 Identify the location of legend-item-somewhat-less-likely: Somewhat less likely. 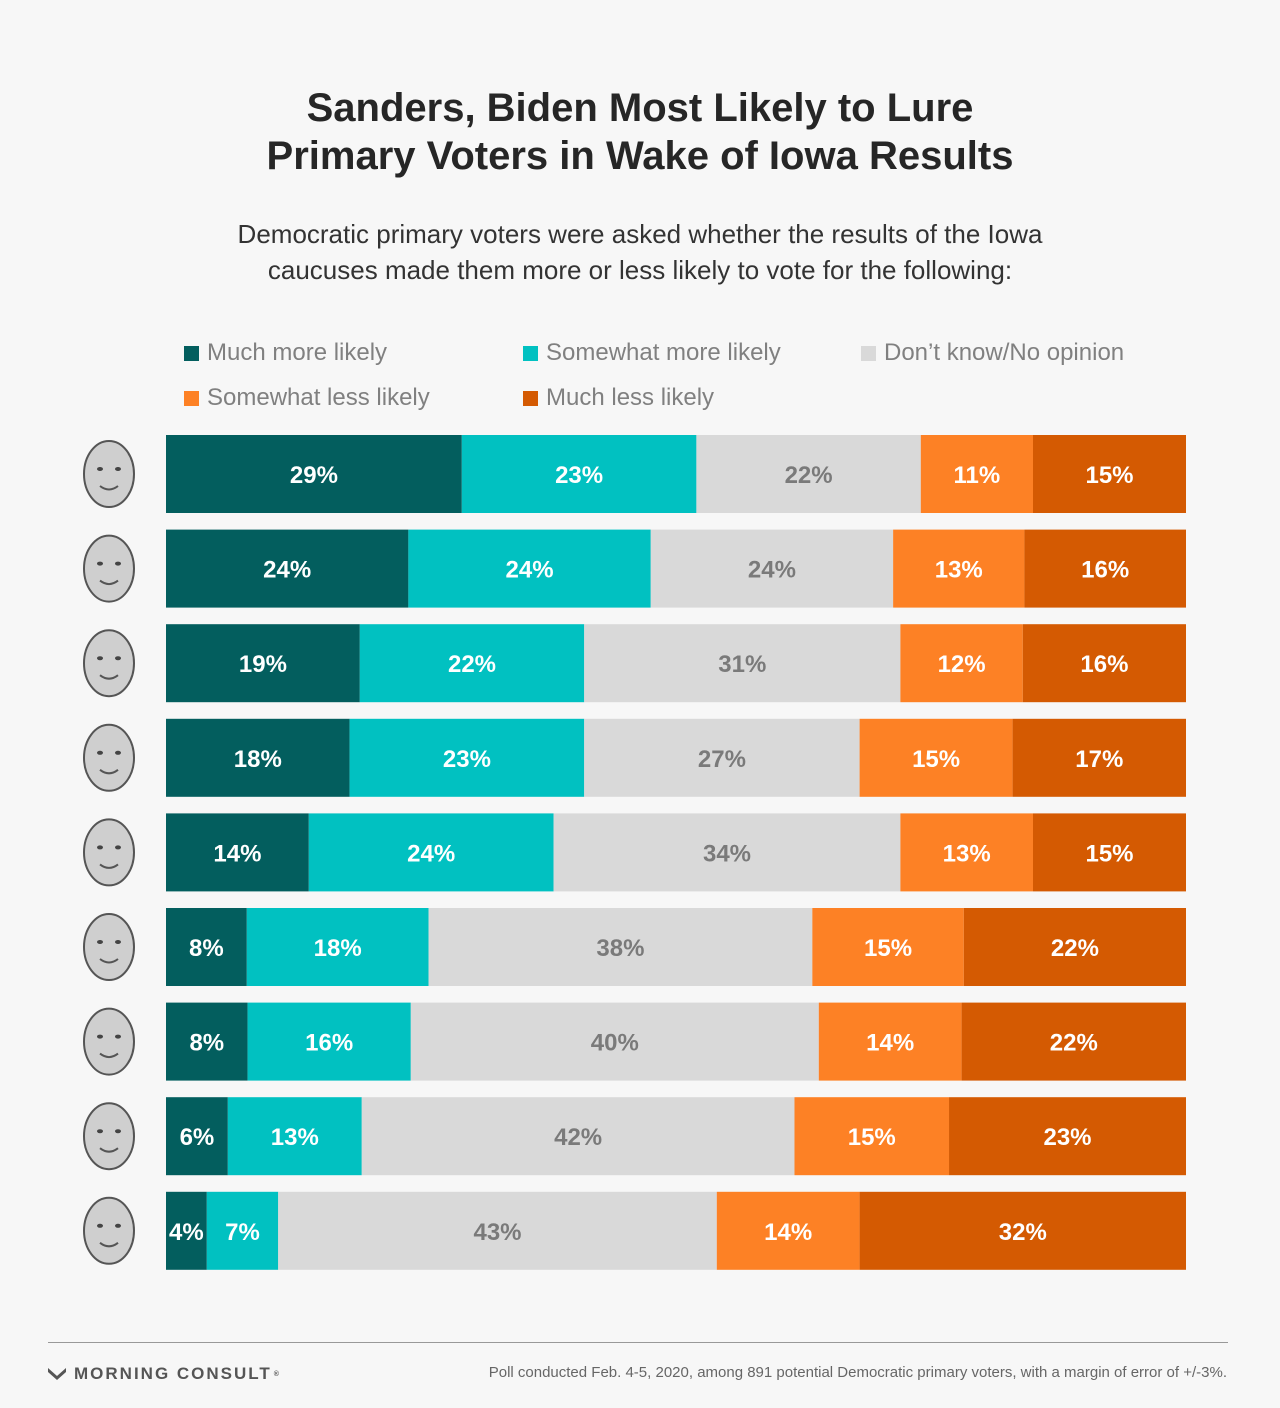
(307, 398).